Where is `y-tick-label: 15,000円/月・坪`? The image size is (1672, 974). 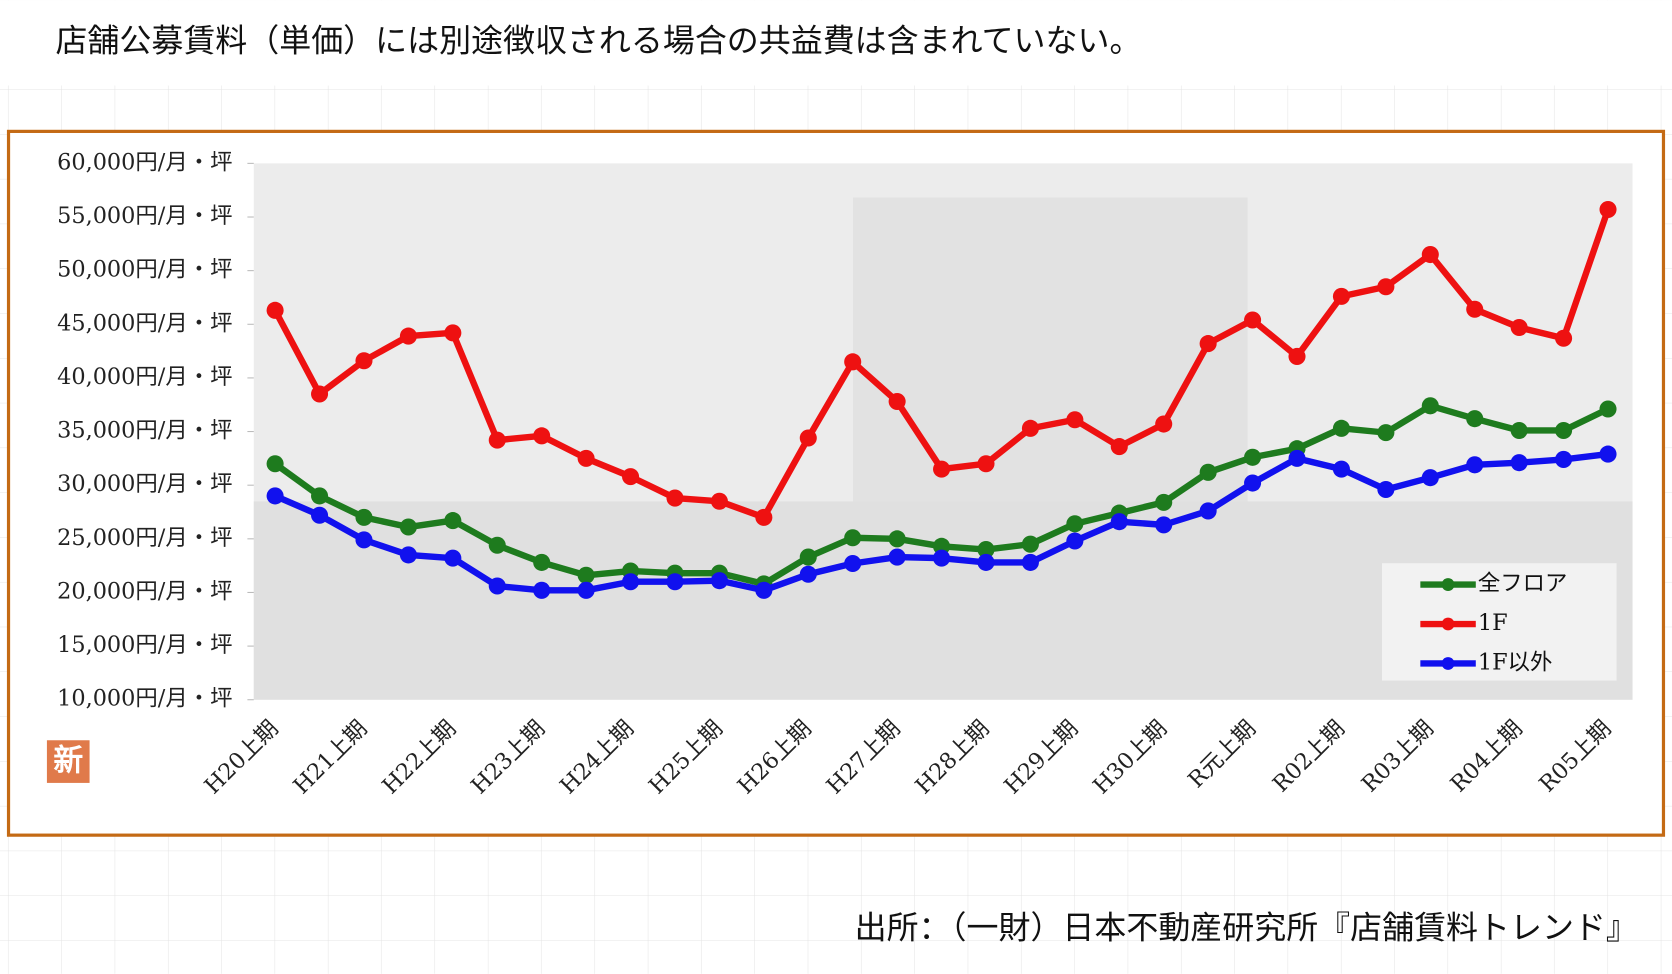
y-tick-label: 15,000円/月・坪 is located at coordinates (144, 645).